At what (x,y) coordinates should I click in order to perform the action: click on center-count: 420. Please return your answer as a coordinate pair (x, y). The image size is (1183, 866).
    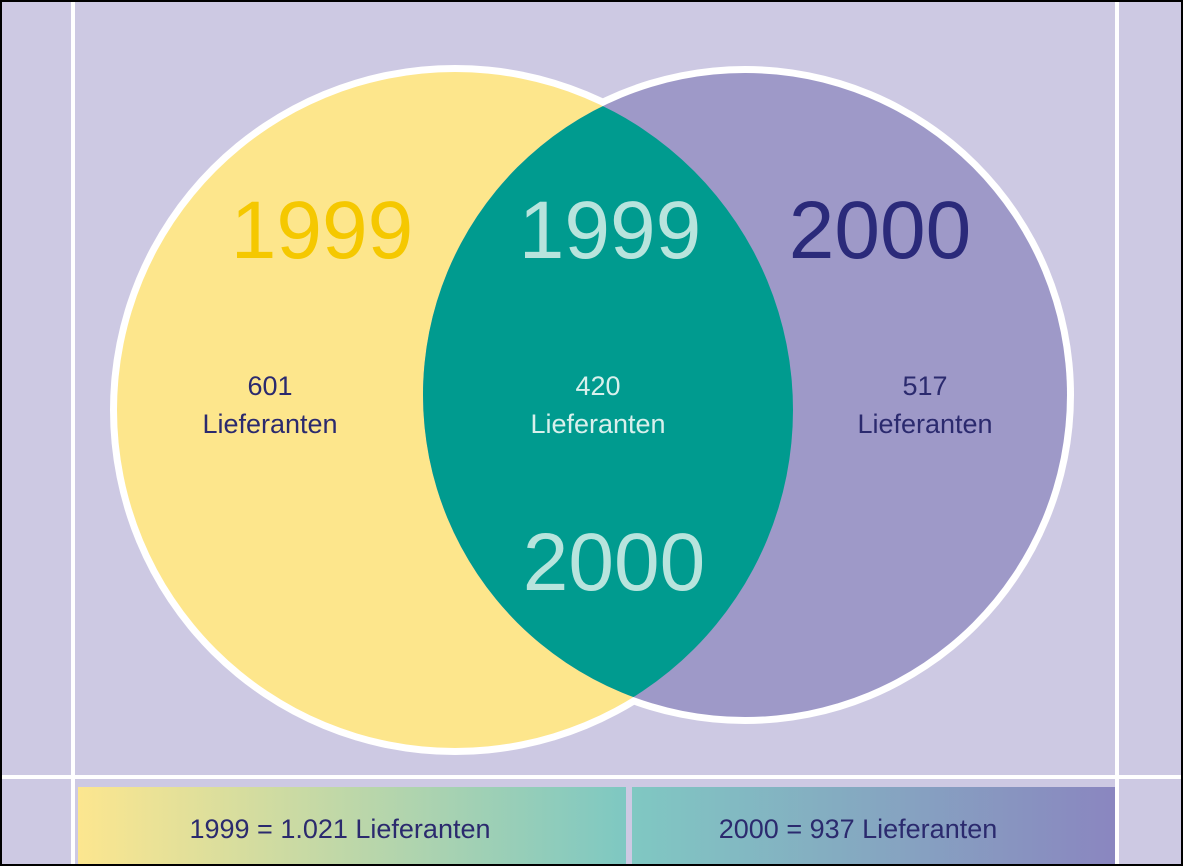
    Looking at the image, I should click on (597, 386).